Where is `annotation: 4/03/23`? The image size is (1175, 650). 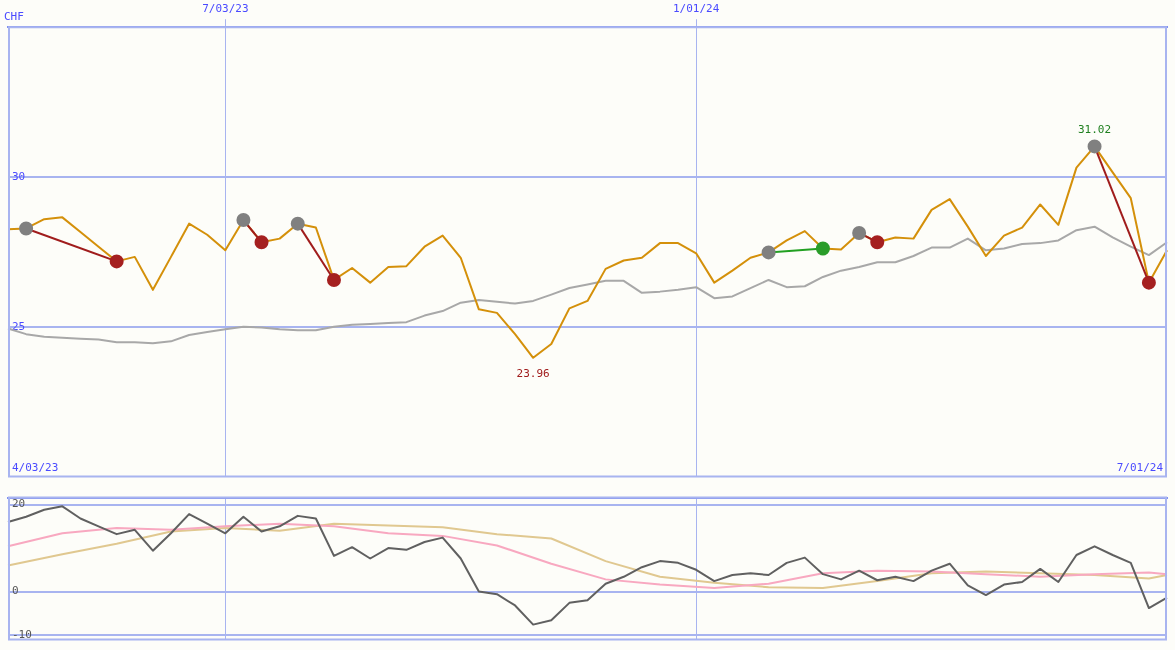
annotation: 4/03/23 is located at coordinates (35, 468).